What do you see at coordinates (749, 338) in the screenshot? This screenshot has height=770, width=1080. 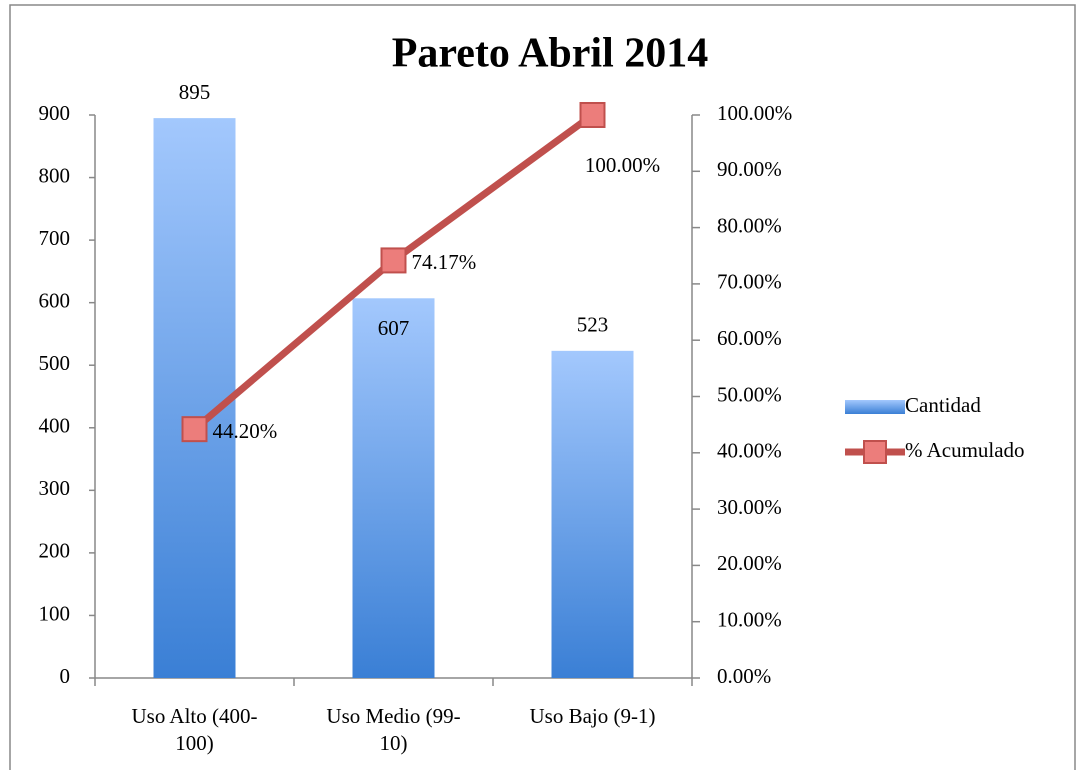 I see `y2-tick-label: 60.00%` at bounding box center [749, 338].